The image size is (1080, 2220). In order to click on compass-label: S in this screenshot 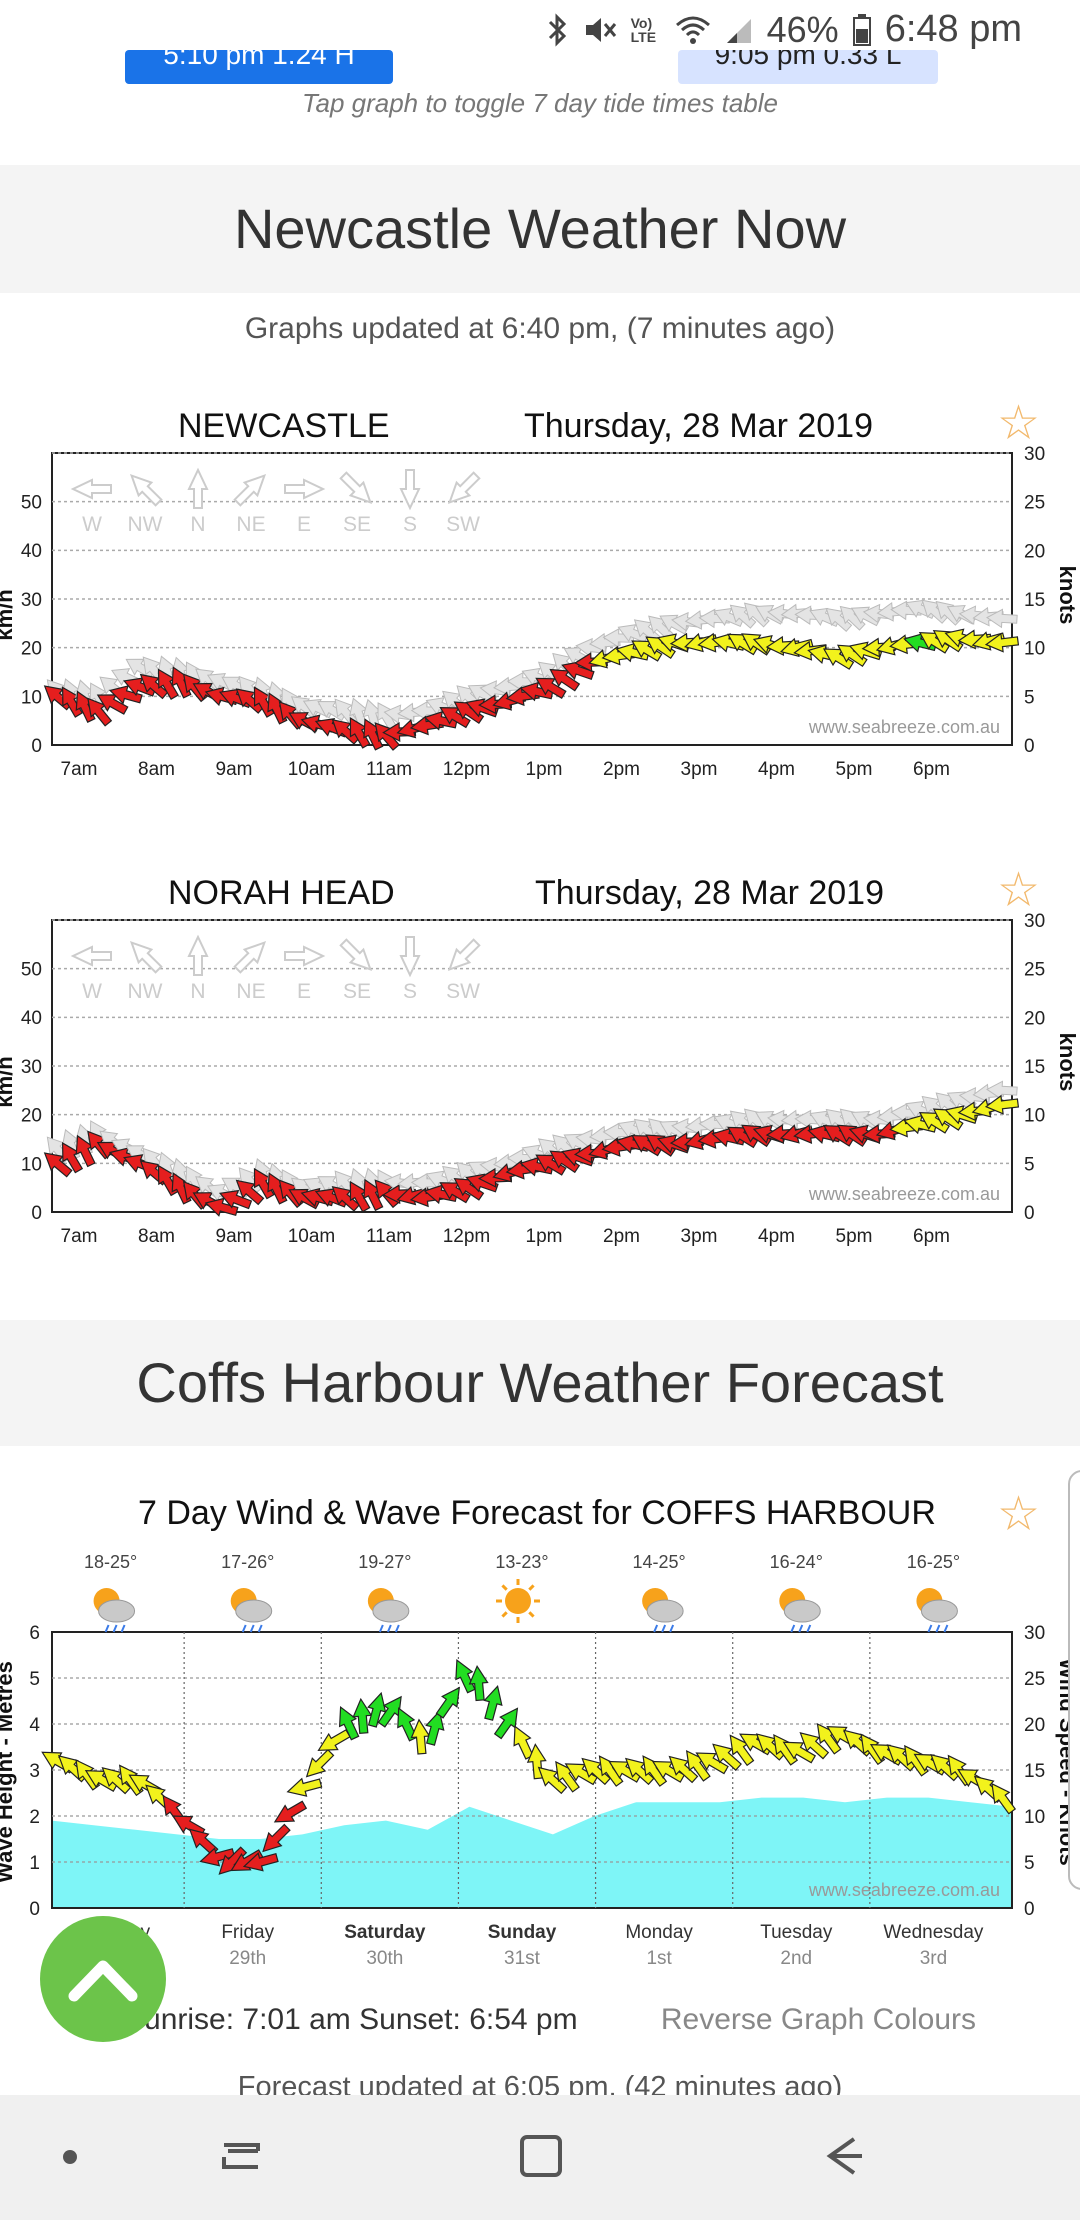, I will do `click(410, 991)`.